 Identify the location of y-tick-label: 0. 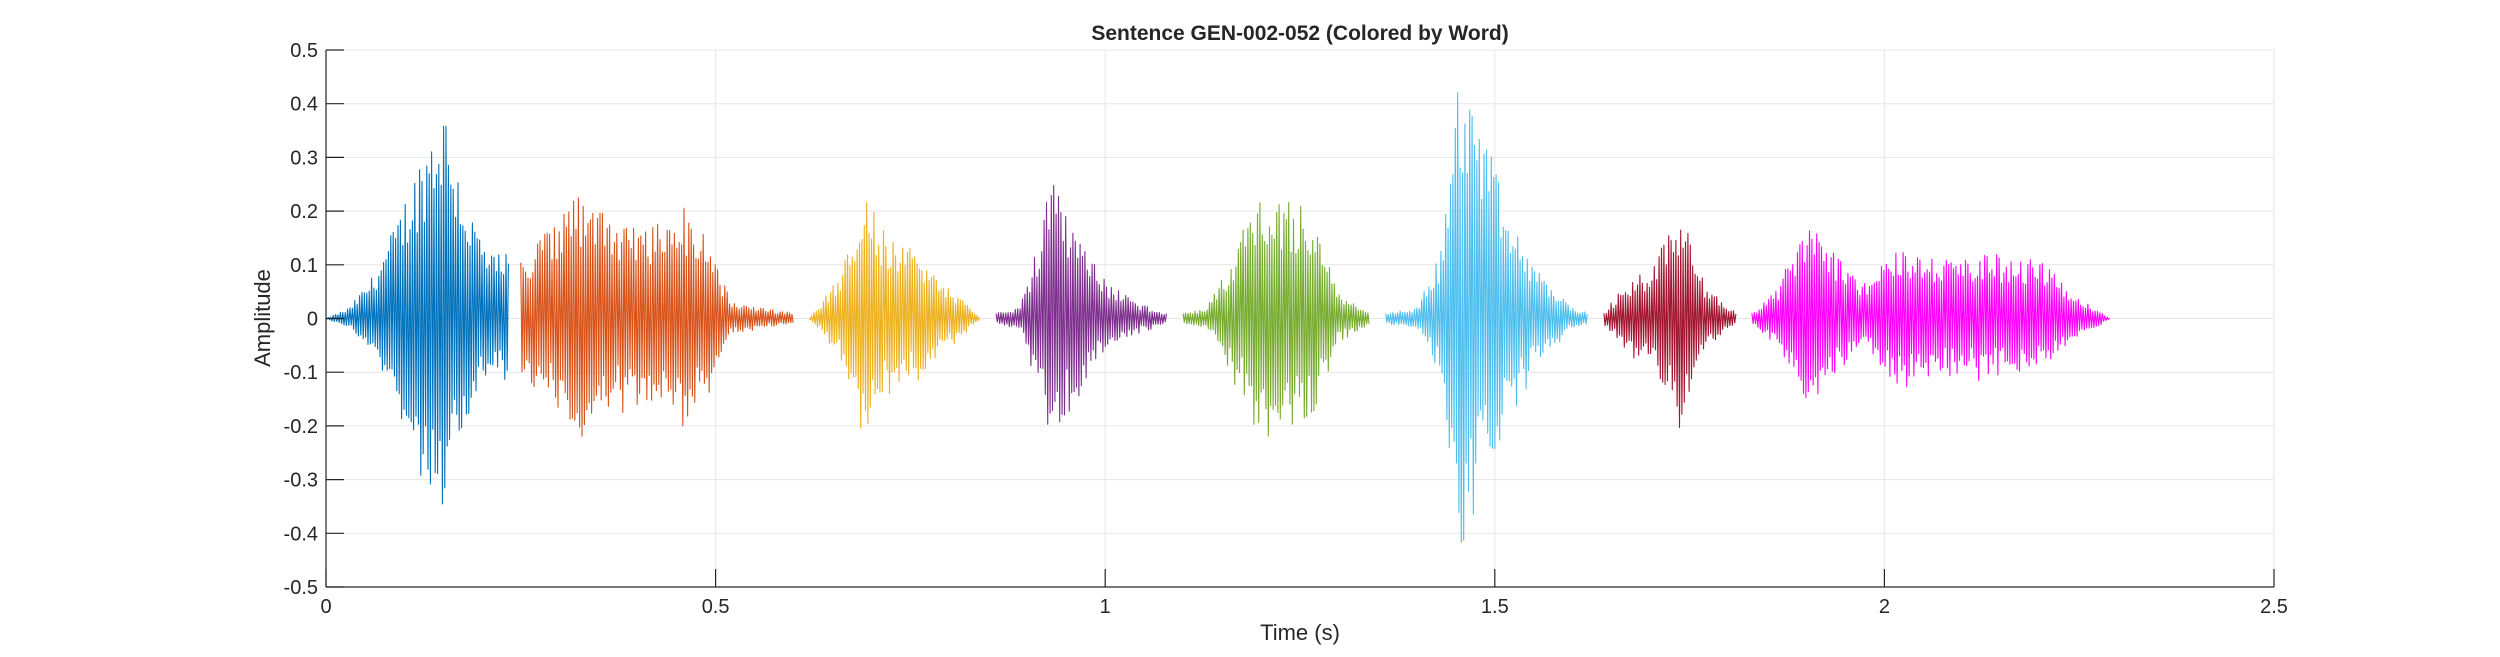
(312, 320).